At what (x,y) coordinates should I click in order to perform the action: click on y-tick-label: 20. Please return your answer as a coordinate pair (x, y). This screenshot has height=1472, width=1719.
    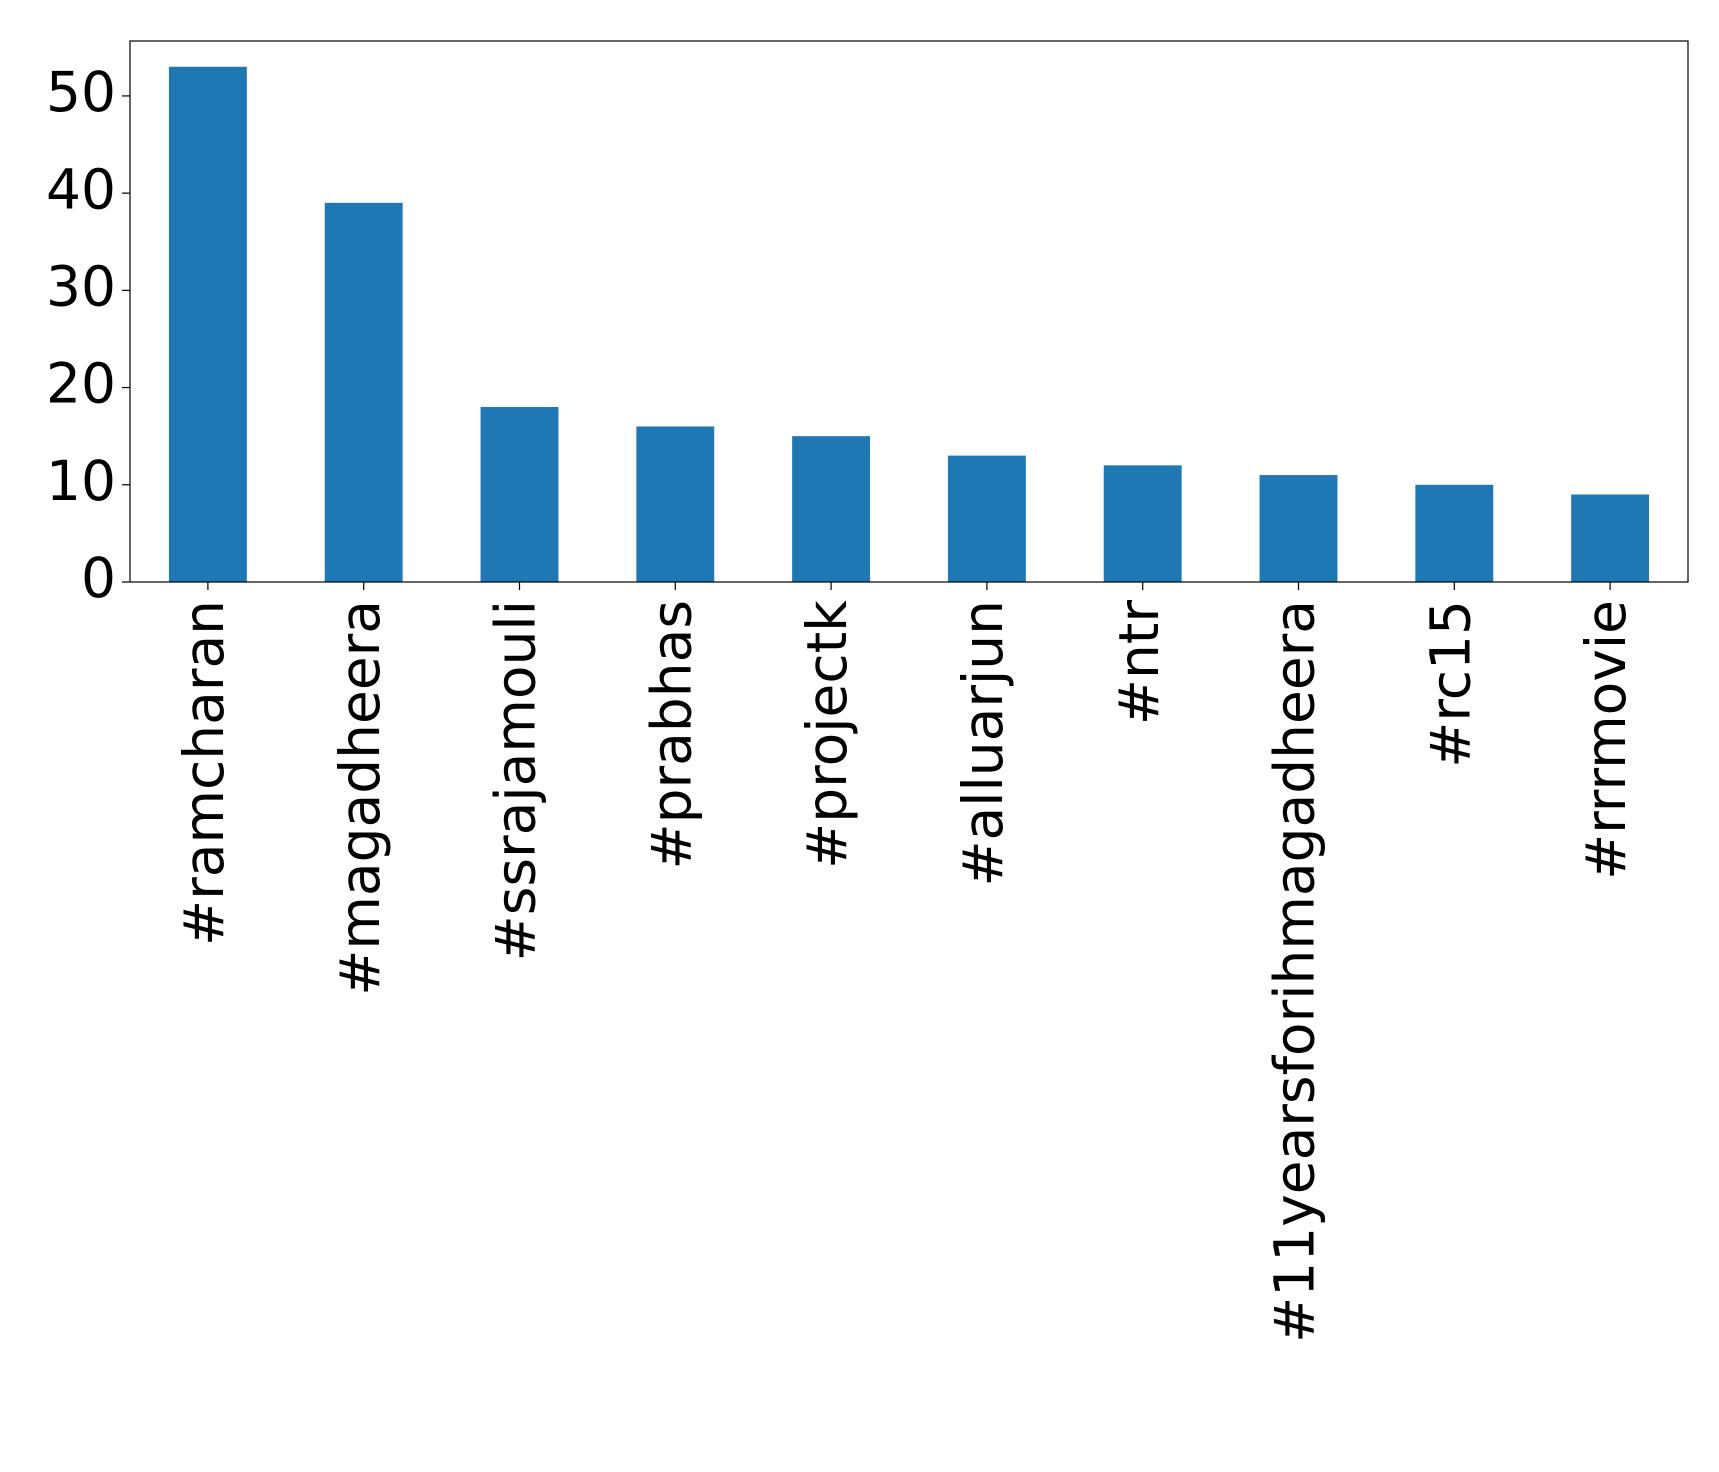
    Looking at the image, I should click on (81, 384).